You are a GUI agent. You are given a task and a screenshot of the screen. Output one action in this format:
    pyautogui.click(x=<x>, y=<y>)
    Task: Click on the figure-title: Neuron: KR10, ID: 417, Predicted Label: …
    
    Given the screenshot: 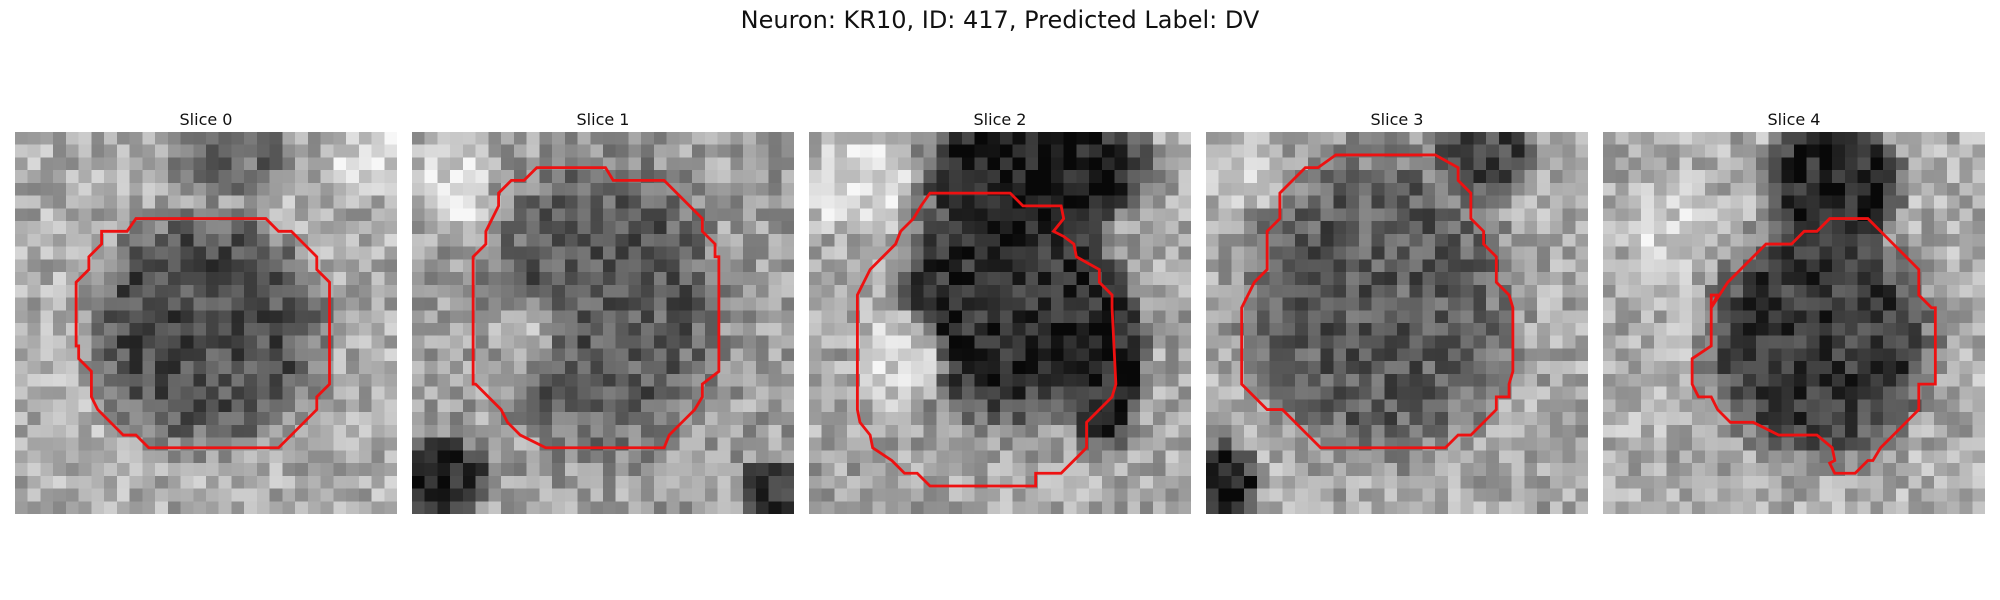 What is the action you would take?
    pyautogui.click(x=1000, y=20)
    